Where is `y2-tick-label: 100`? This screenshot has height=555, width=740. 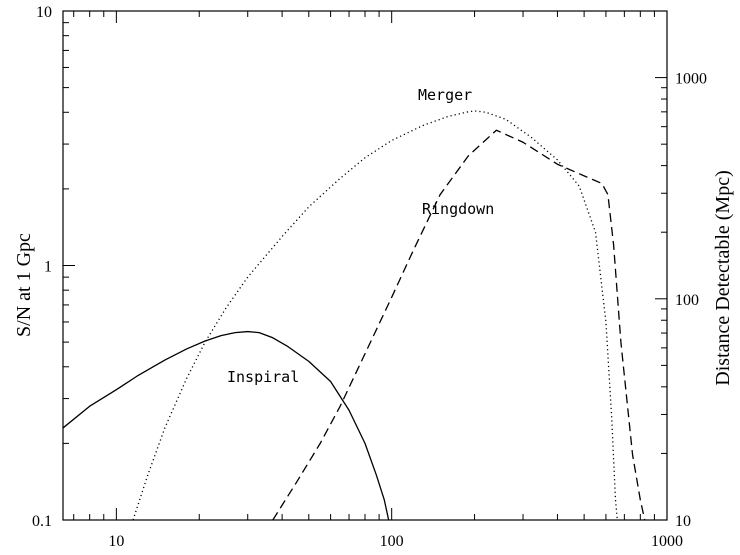
y2-tick-label: 100 is located at coordinates (687, 300).